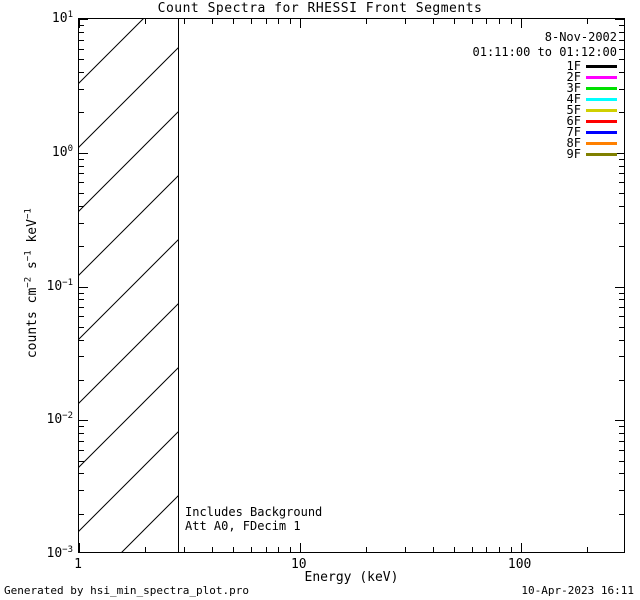  What do you see at coordinates (298, 564) in the screenshot?
I see `x-tick-label: 10` at bounding box center [298, 564].